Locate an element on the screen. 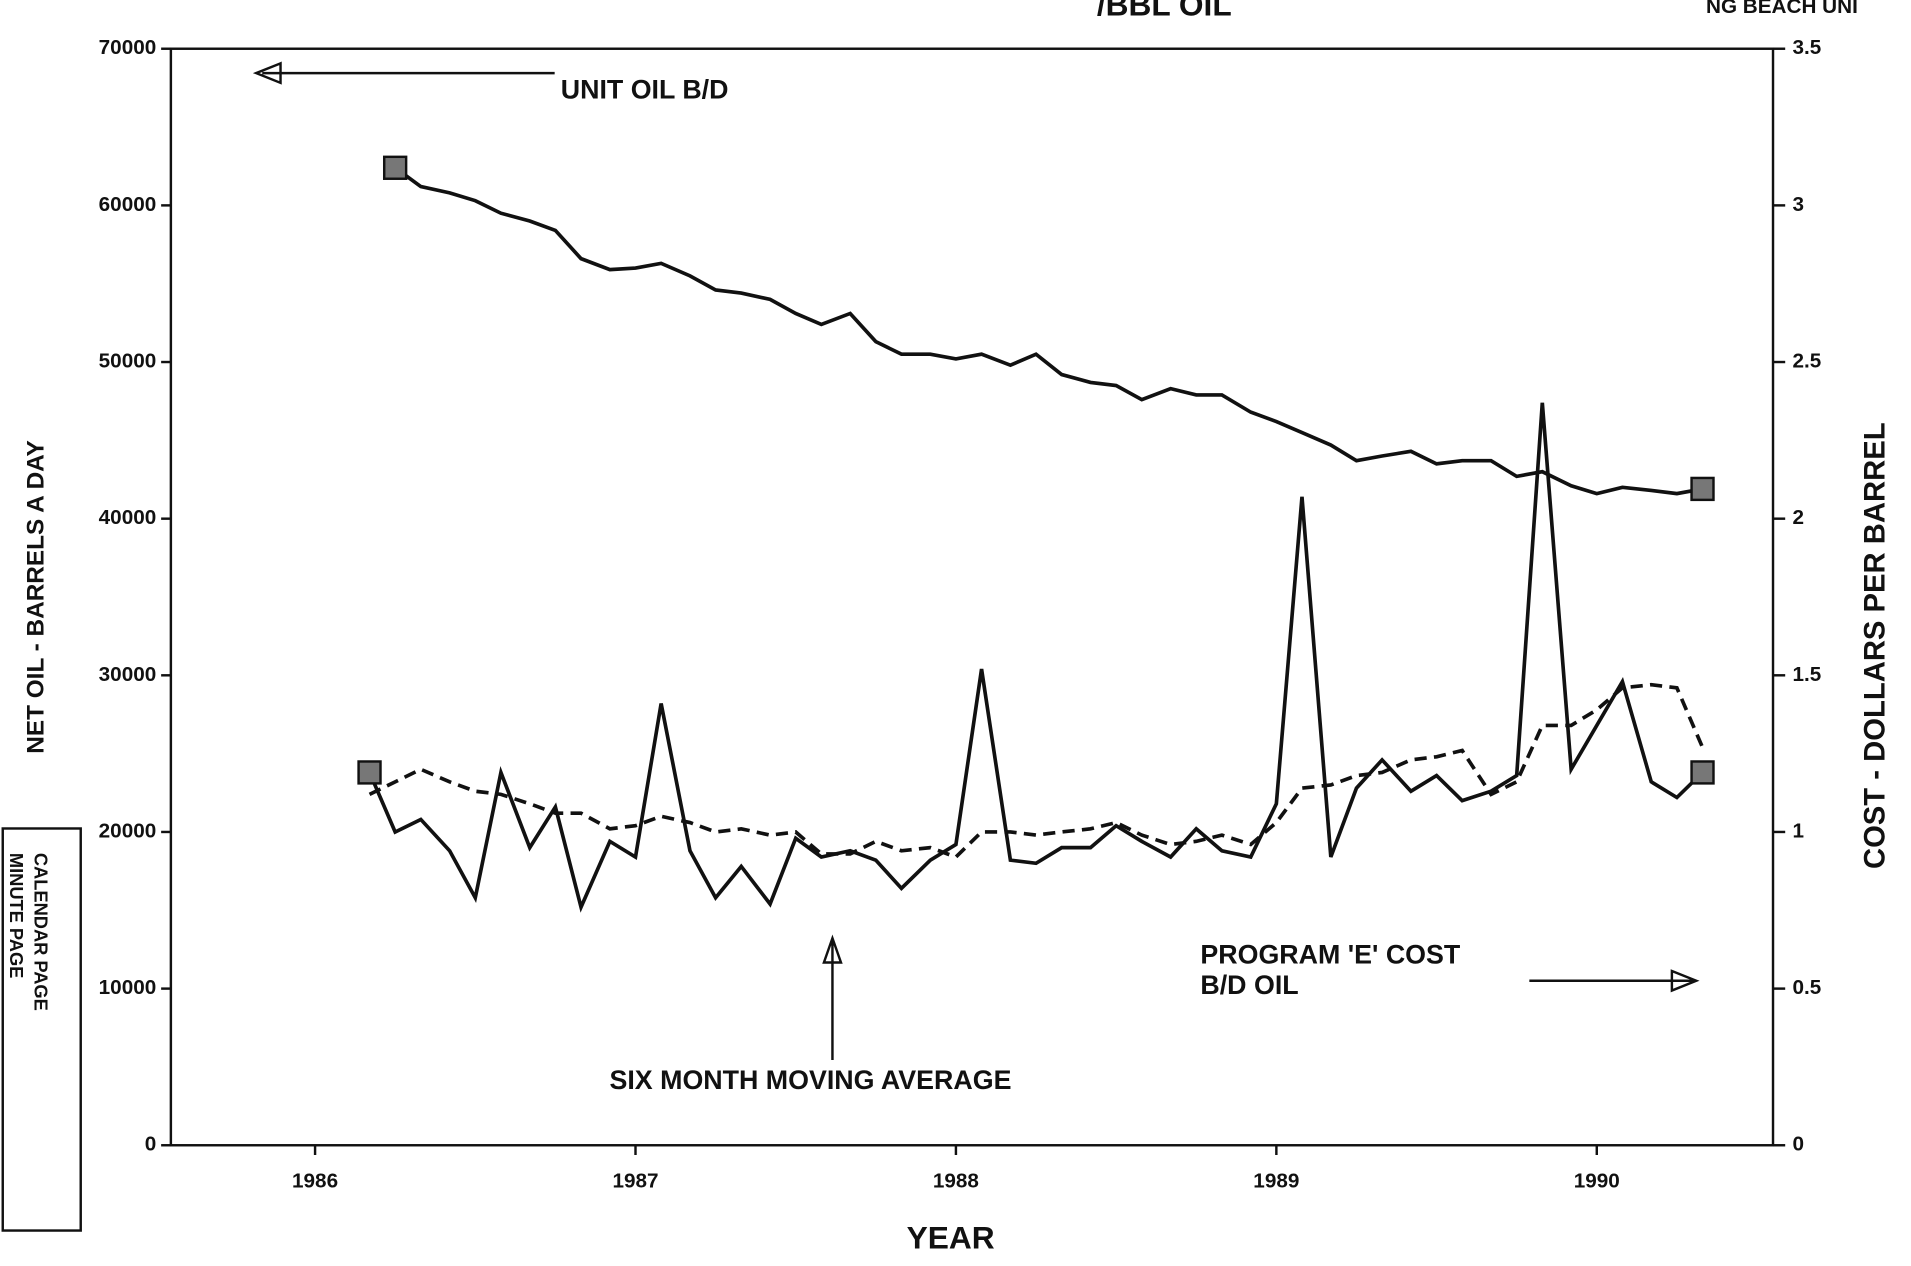 The width and height of the screenshot is (1911, 1266). y-tick-label: 70000 is located at coordinates (128, 47).